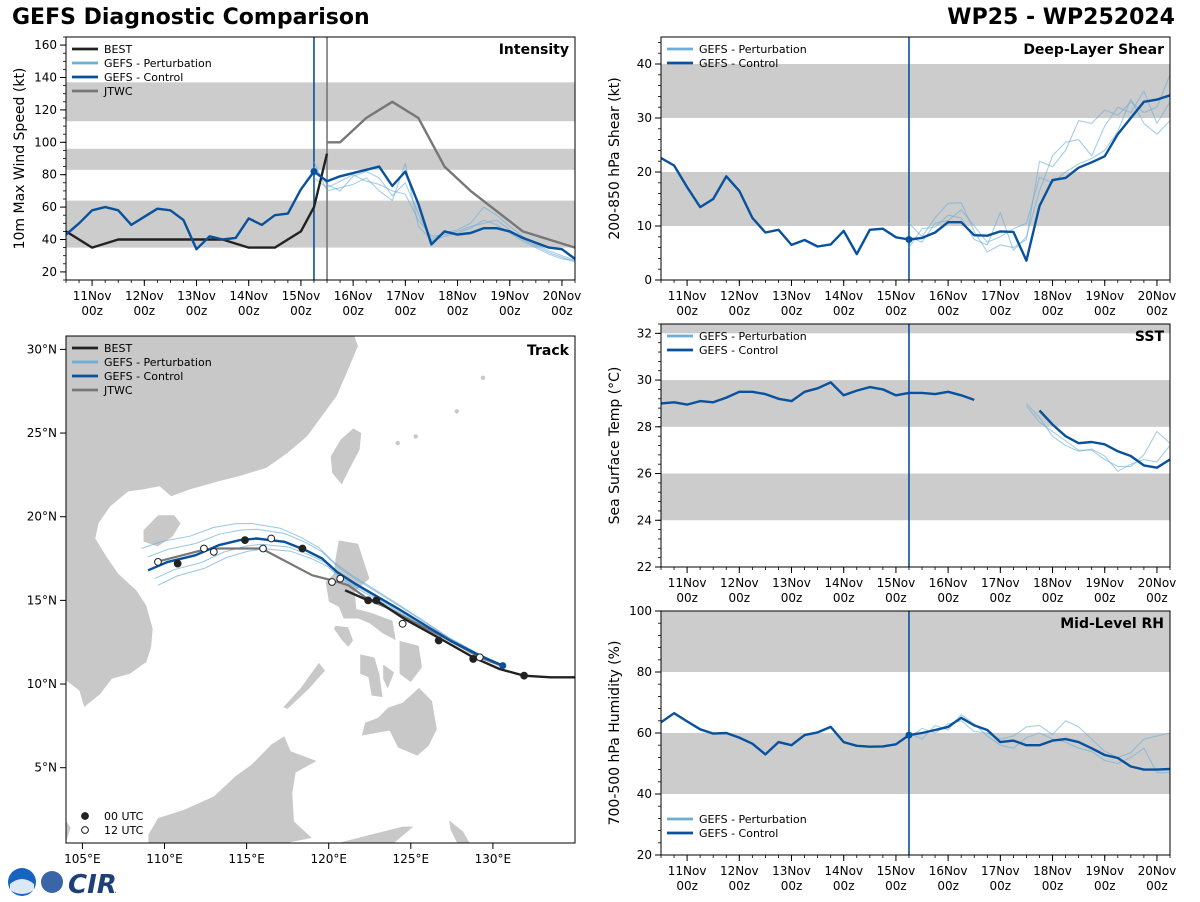  What do you see at coordinates (343, 636) in the screenshot?
I see `land-mindoro` at bounding box center [343, 636].